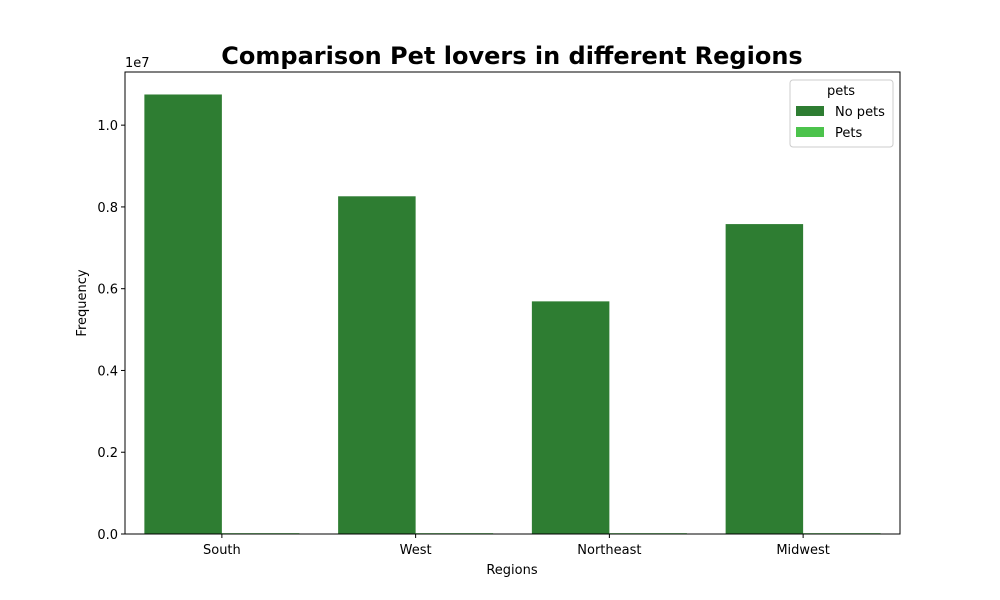 This screenshot has height=600, width=1000. Describe the element at coordinates (107, 535) in the screenshot. I see `y-tick-label: 0.0` at that location.